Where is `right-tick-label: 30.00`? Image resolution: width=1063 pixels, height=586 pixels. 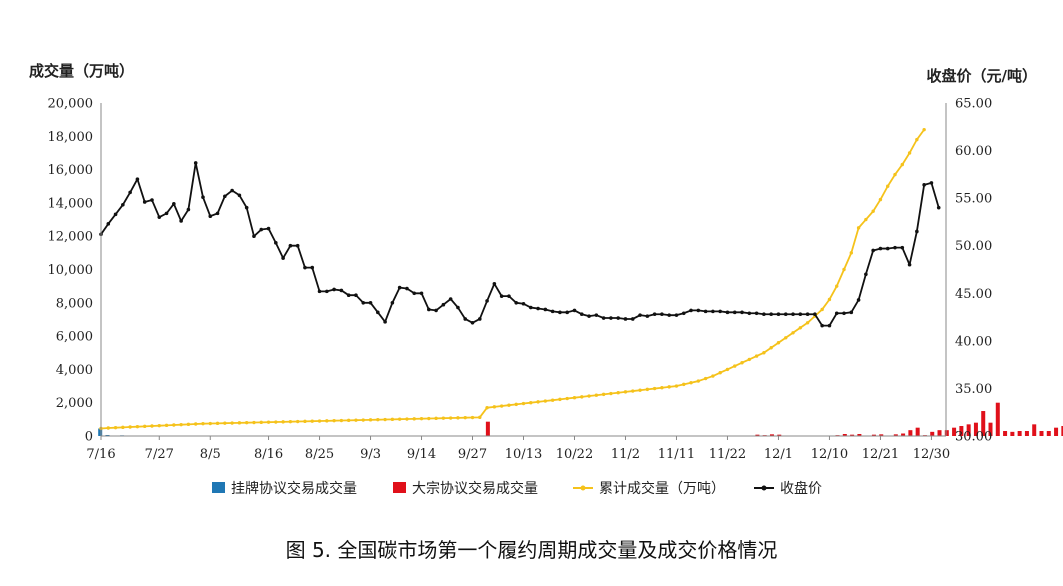 right-tick-label: 30.00 is located at coordinates (973, 437).